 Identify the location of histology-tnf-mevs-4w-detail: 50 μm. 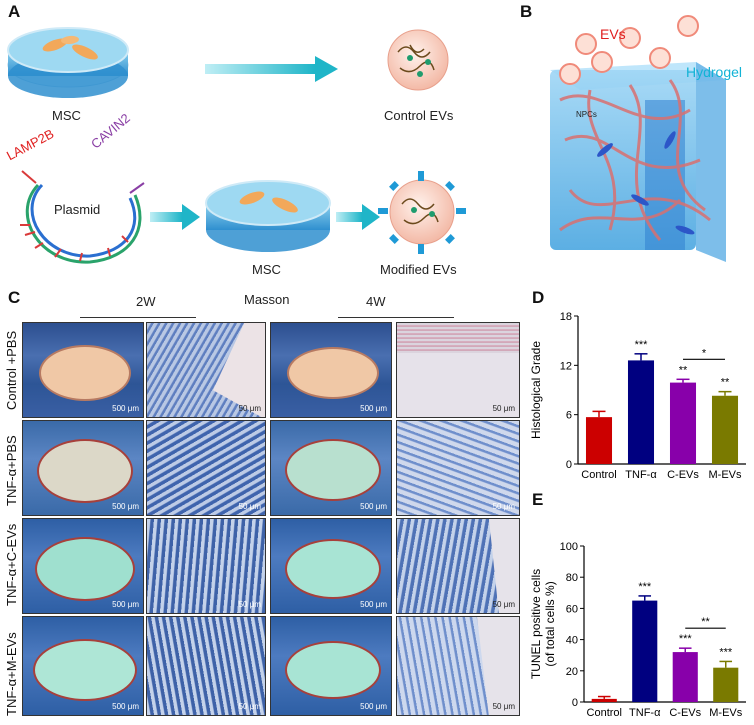
(458, 666).